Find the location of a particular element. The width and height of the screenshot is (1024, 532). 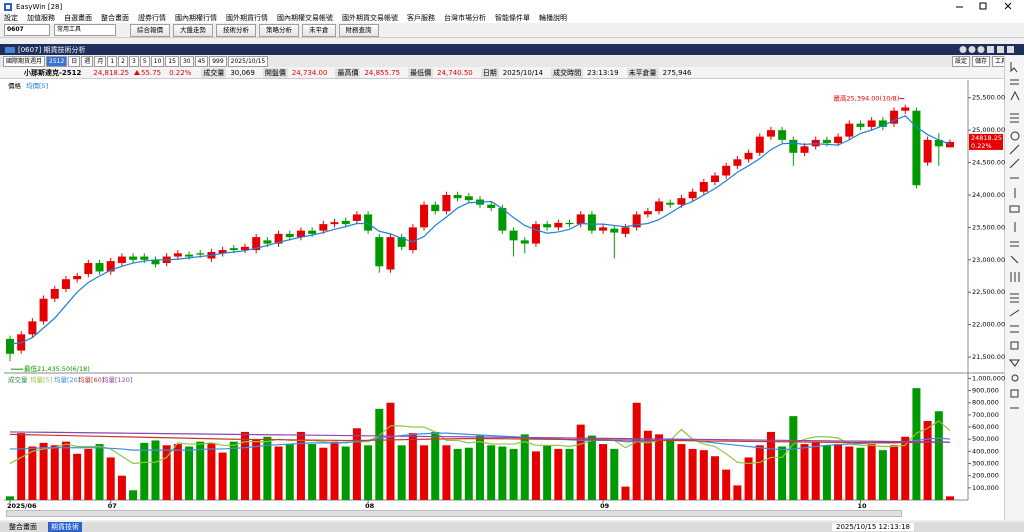

chart-control: 週 is located at coordinates (87, 61).